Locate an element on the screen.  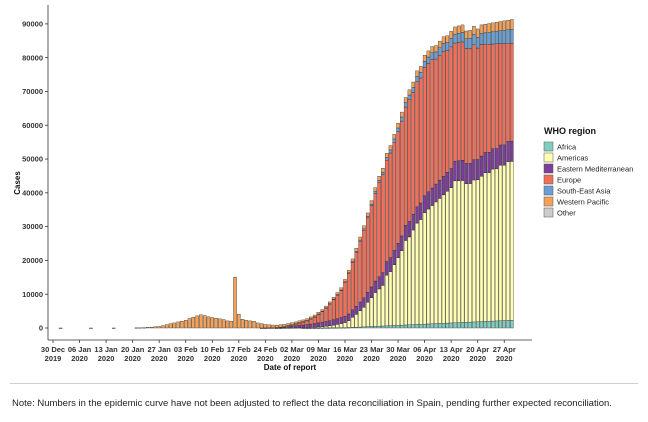
x-tick-label: 20 Jan 2020 is located at coordinates (133, 354).